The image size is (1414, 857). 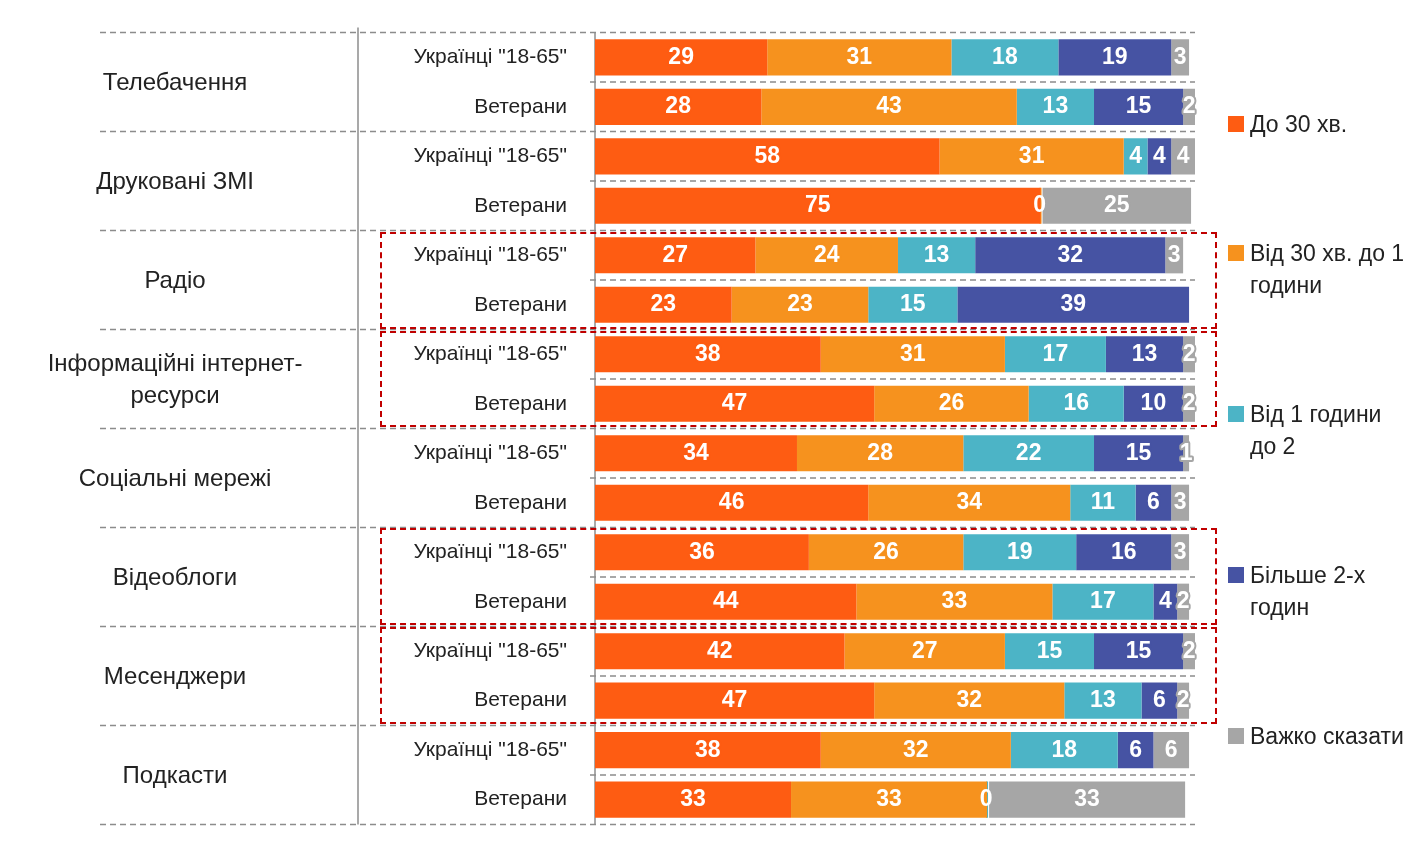 What do you see at coordinates (1153, 402) in the screenshot?
I see `data-label: 10` at bounding box center [1153, 402].